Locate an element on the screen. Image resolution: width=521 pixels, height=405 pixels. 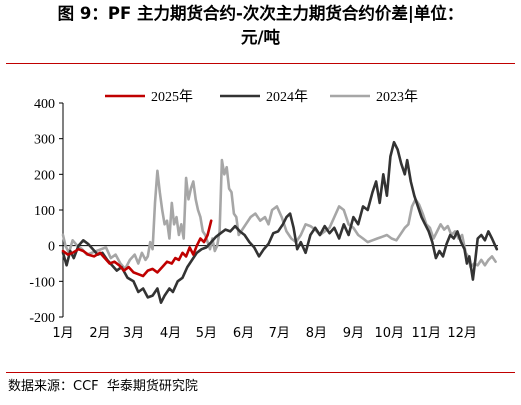
x-tick-label: 5月 is located at coordinates (206, 333).